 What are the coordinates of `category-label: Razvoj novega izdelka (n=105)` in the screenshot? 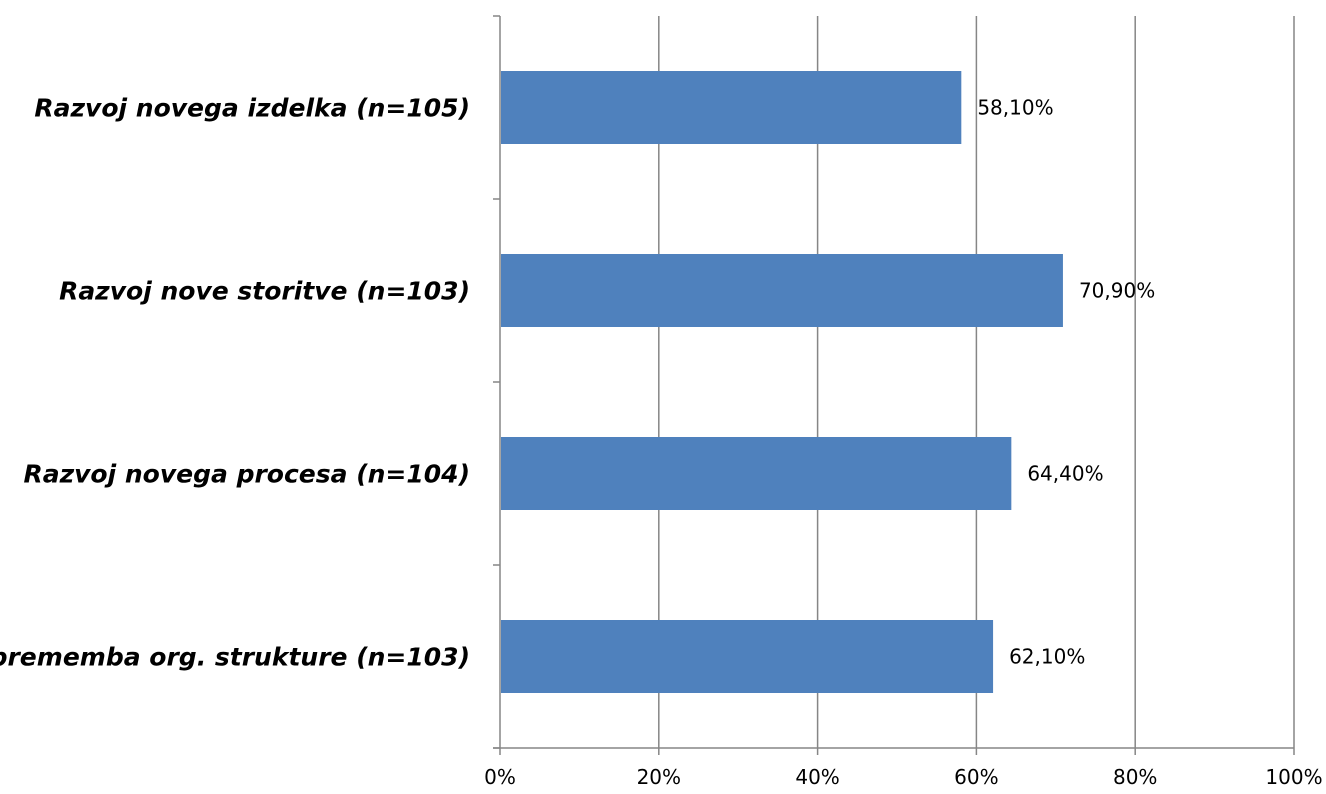 It's located at (252, 108).